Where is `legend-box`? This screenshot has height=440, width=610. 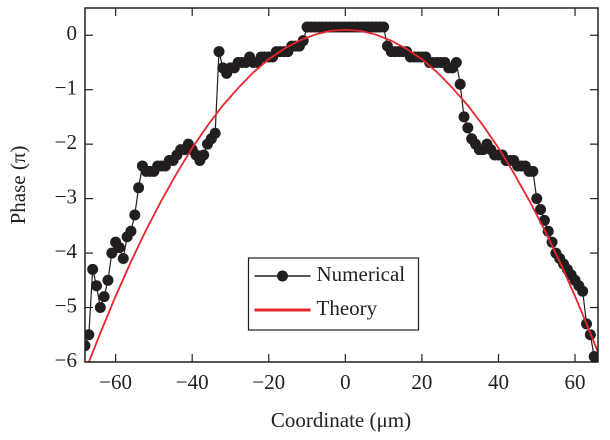
legend-box is located at coordinates (333, 294).